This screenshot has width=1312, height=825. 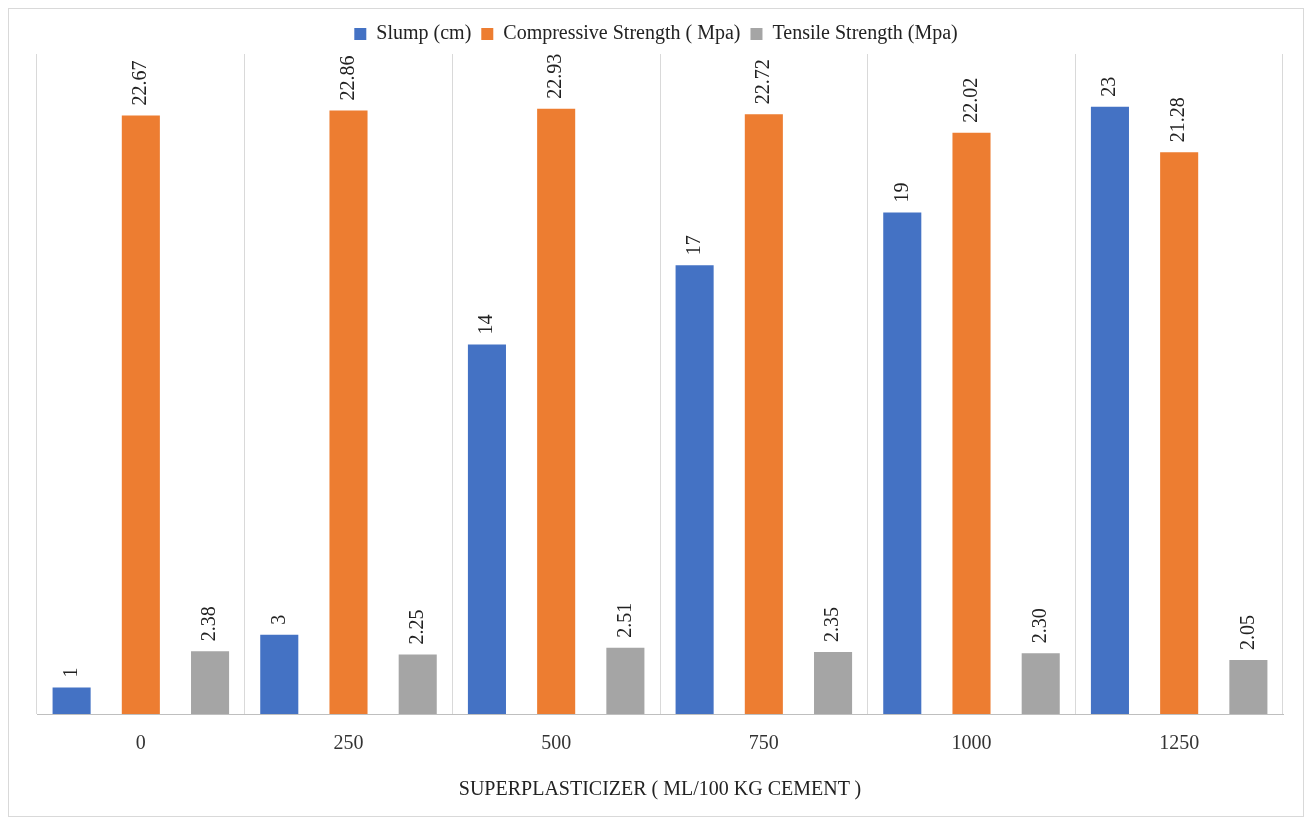 I want to click on x-axis-title: SUPERPLASTICIZER ( ML/100 KG CEMENT ), so click(x=660, y=789).